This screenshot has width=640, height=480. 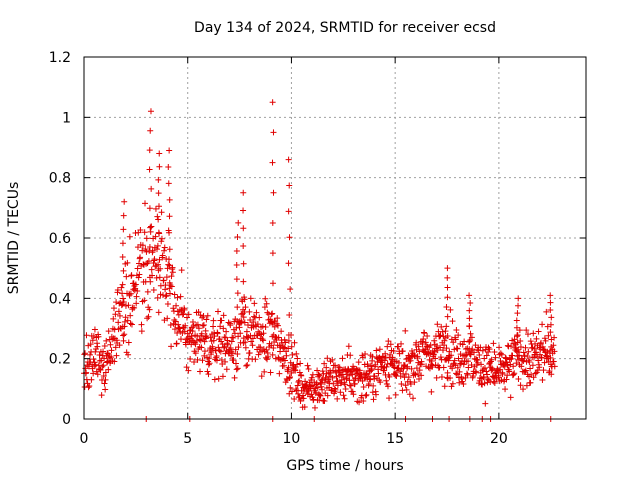 What do you see at coordinates (60, 239) in the screenshot?
I see `y-tick-label: 0.6` at bounding box center [60, 239].